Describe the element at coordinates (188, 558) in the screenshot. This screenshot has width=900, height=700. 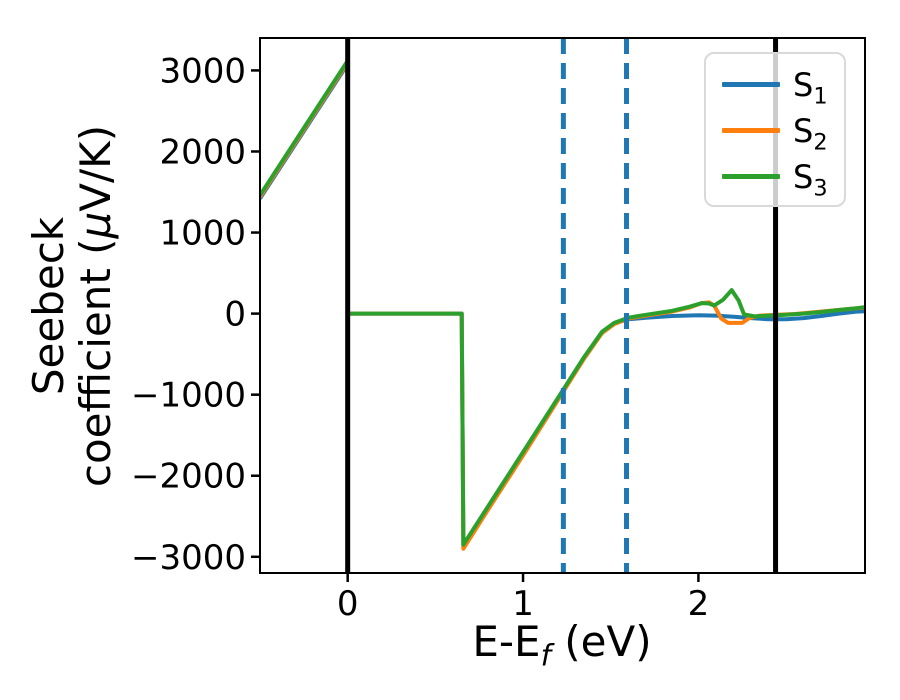
I see `y-tick-label-6: −3000` at that location.